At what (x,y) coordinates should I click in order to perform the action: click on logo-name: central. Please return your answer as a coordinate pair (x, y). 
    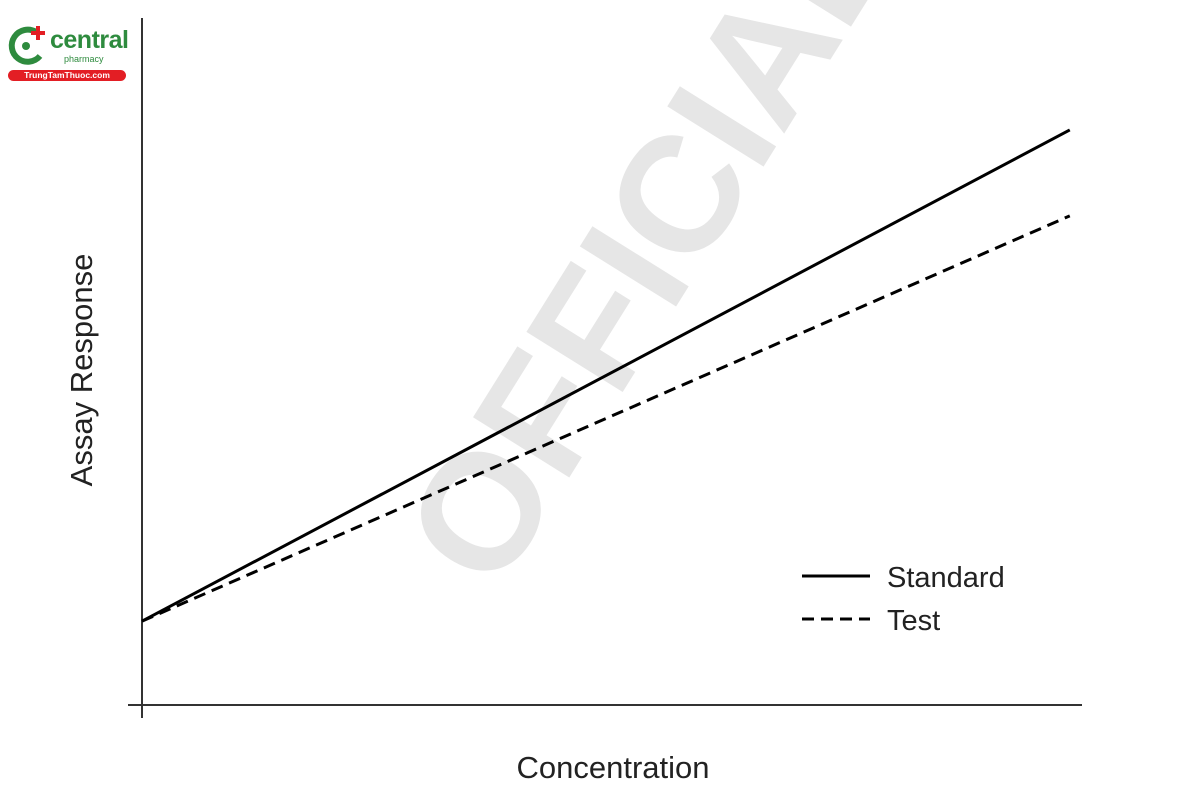
    Looking at the image, I should click on (89, 40).